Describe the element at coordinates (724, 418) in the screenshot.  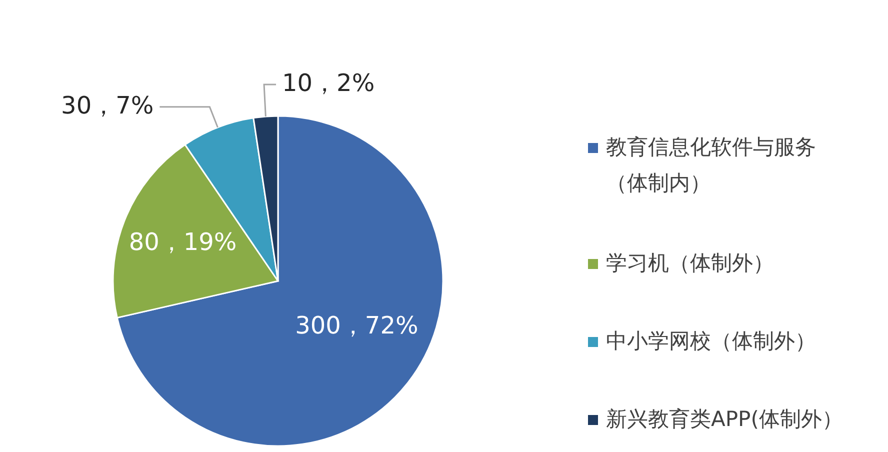
I see `legend-label: 新兴教育类APP(体制外）` at that location.